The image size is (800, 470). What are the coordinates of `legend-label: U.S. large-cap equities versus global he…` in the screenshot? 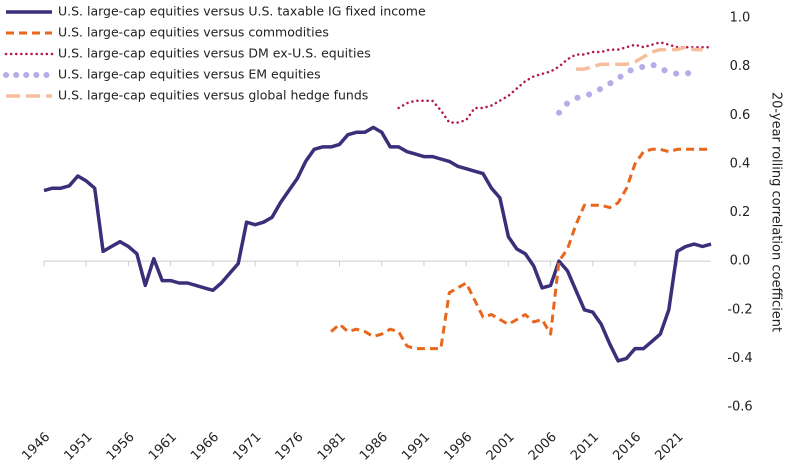 It's located at (213, 95).